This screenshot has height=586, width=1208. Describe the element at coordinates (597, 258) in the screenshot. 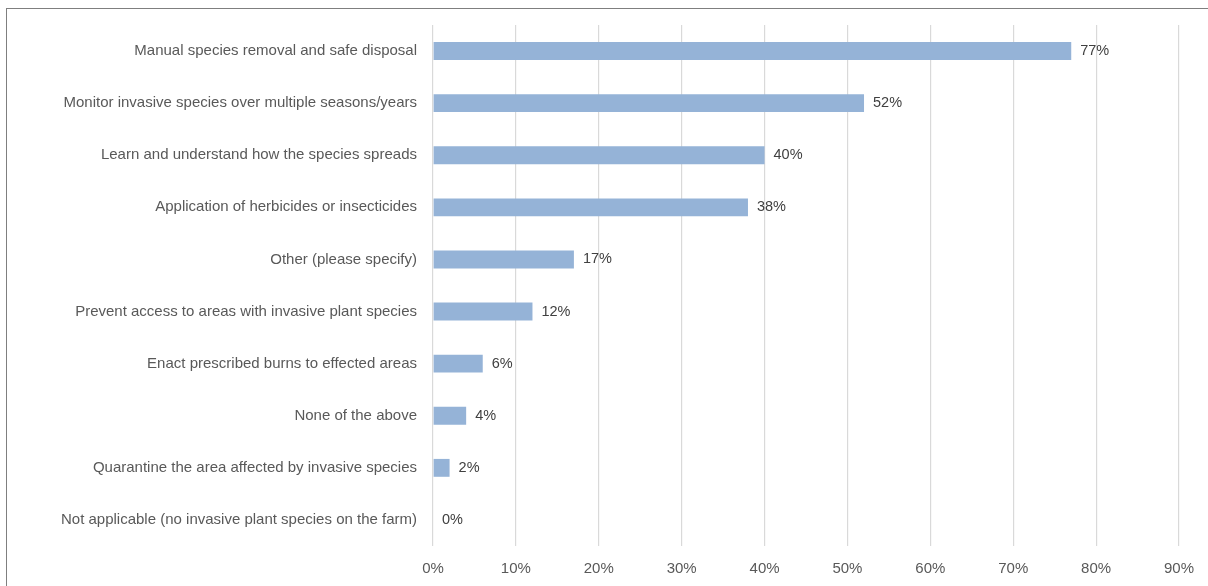

I see `data-label: 17%` at that location.